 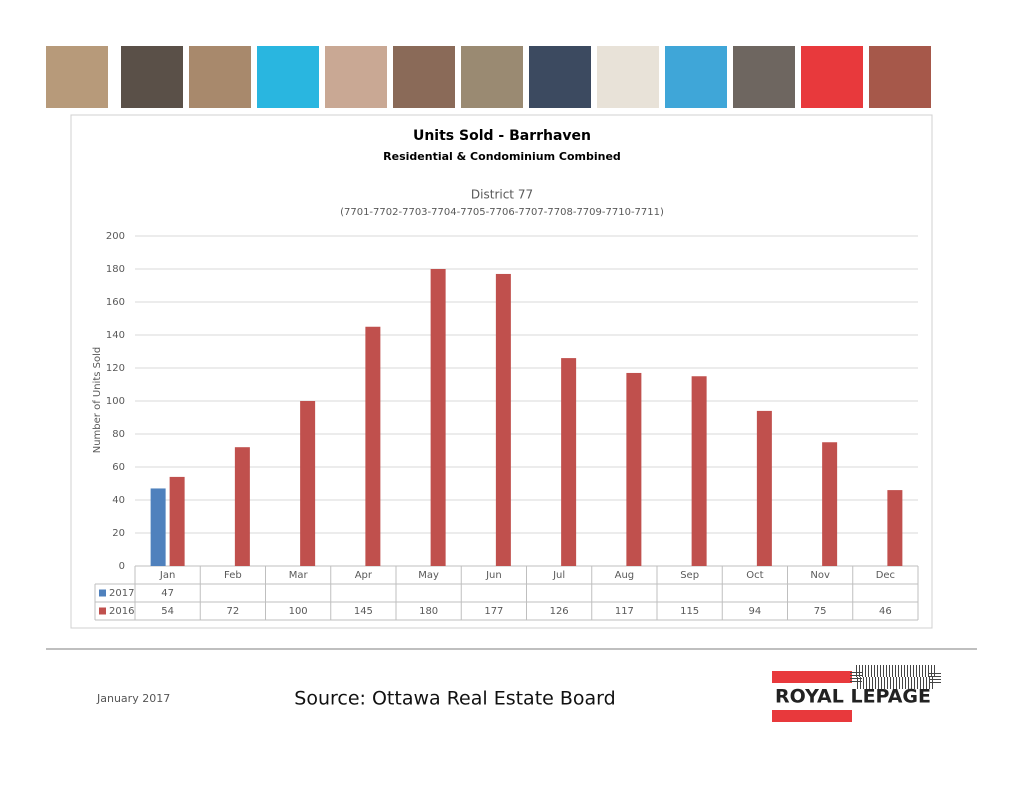 I want to click on x-tick-label: Jun, so click(x=493, y=575).